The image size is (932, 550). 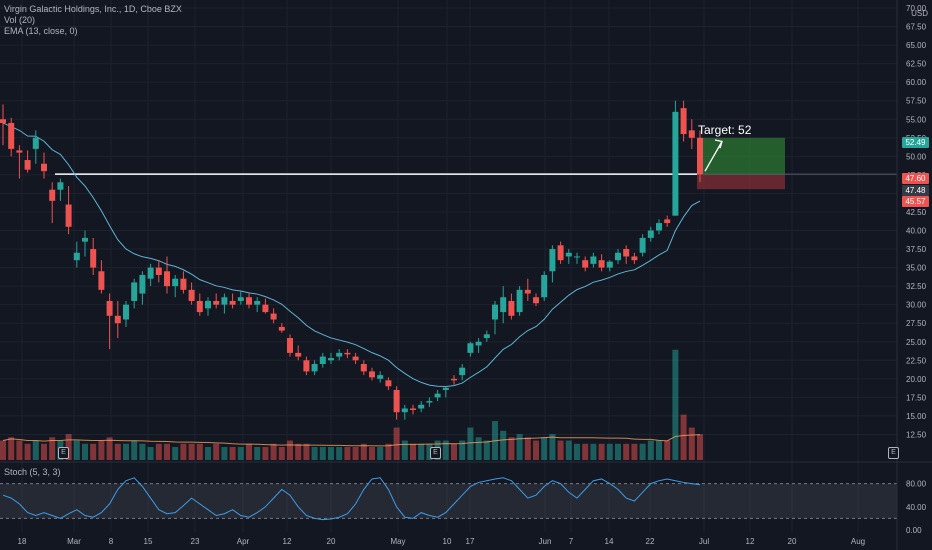 I want to click on time-tick-label: 20, so click(x=792, y=541).